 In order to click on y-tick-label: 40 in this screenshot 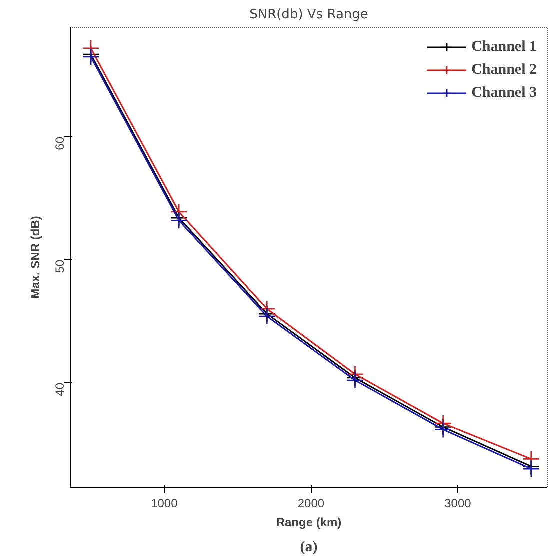, I will do `click(60, 389)`.